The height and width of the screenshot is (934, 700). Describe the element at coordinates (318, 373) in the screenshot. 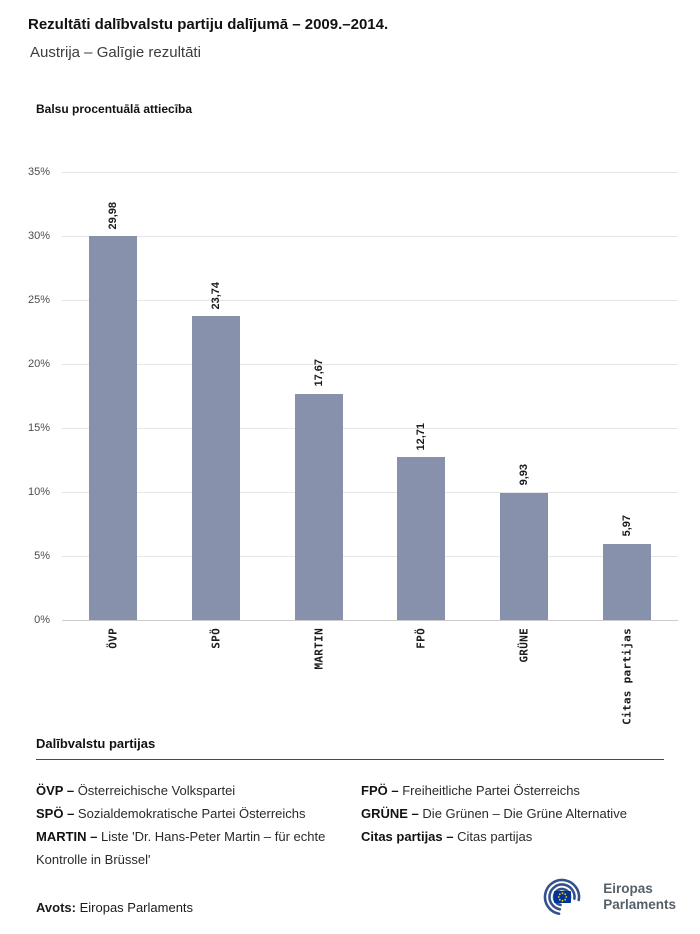

I see `bar-value-label-MARTIN: 17,67` at that location.